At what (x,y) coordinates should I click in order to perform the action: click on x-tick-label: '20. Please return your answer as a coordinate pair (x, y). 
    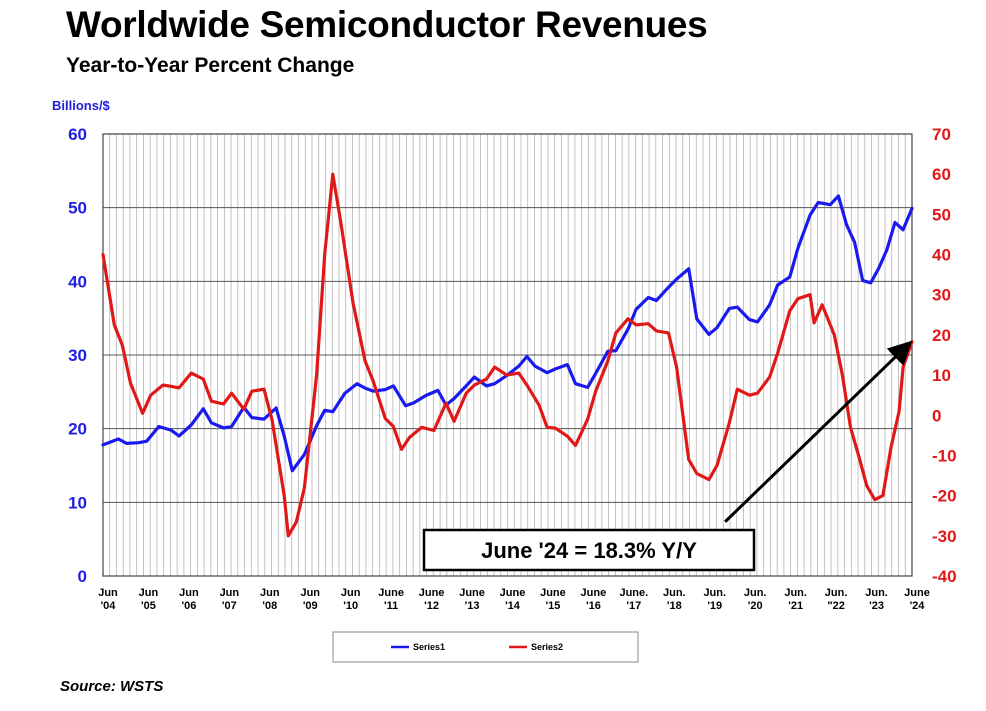
    Looking at the image, I should click on (755, 606).